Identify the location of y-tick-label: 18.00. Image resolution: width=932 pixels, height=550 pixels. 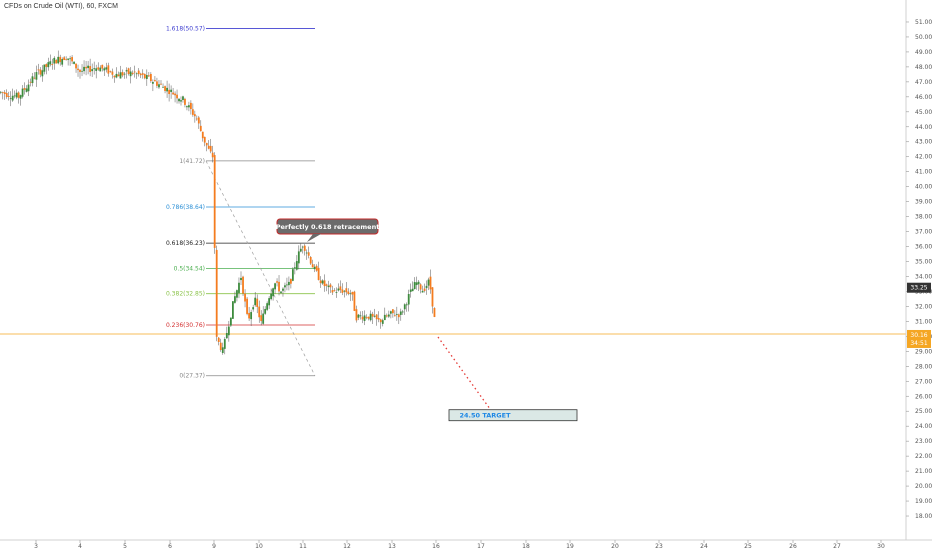
(923, 516).